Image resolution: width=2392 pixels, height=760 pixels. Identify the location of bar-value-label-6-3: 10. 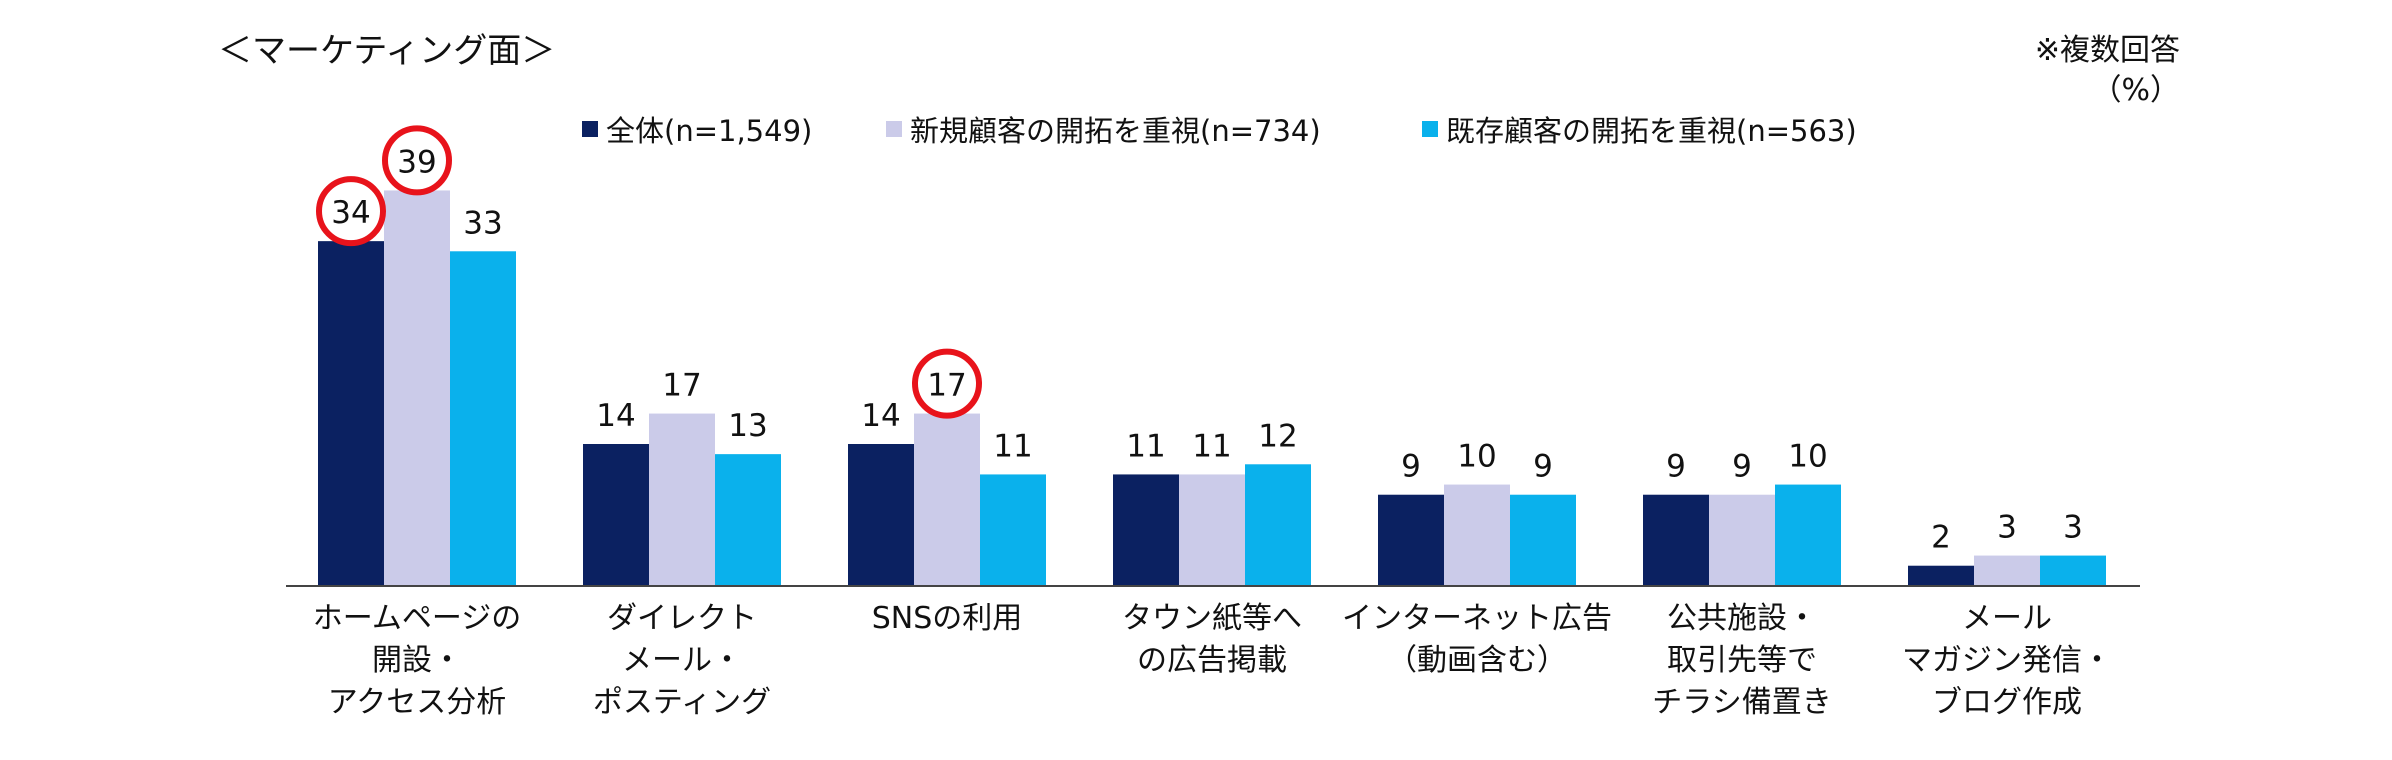
(1807, 457).